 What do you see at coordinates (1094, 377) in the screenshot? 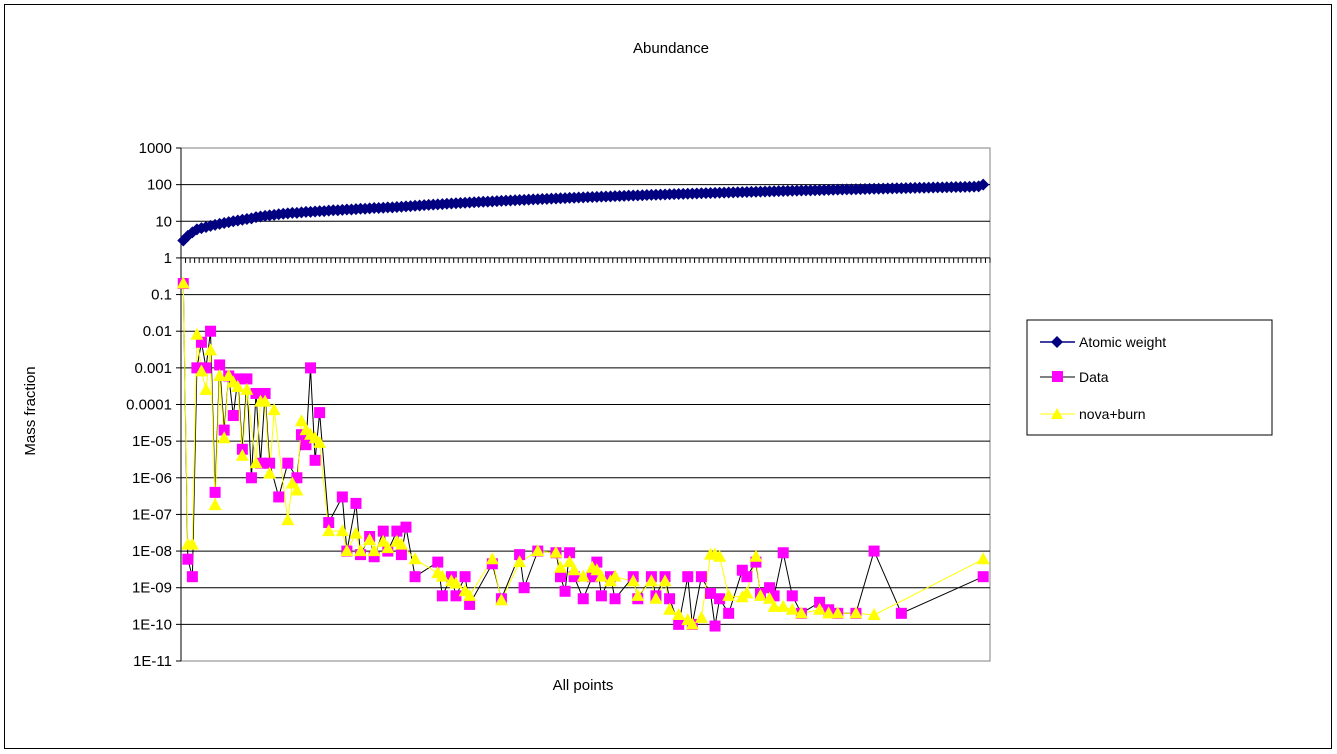
I see `legend-label-data: Data` at bounding box center [1094, 377].